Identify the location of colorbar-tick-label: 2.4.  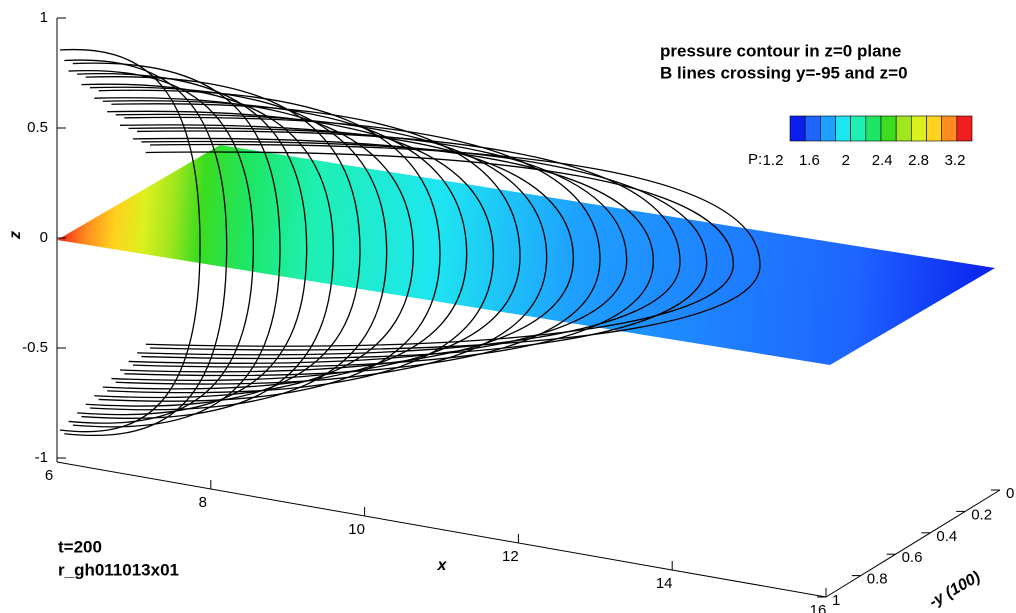
(882, 160).